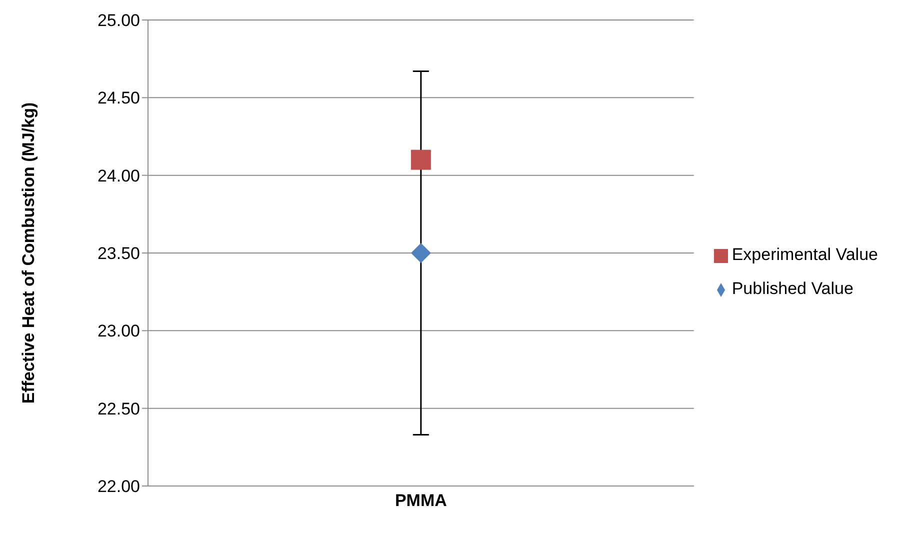 The width and height of the screenshot is (906, 544). What do you see at coordinates (118, 98) in the screenshot?
I see `y-tick-label: 24.50` at bounding box center [118, 98].